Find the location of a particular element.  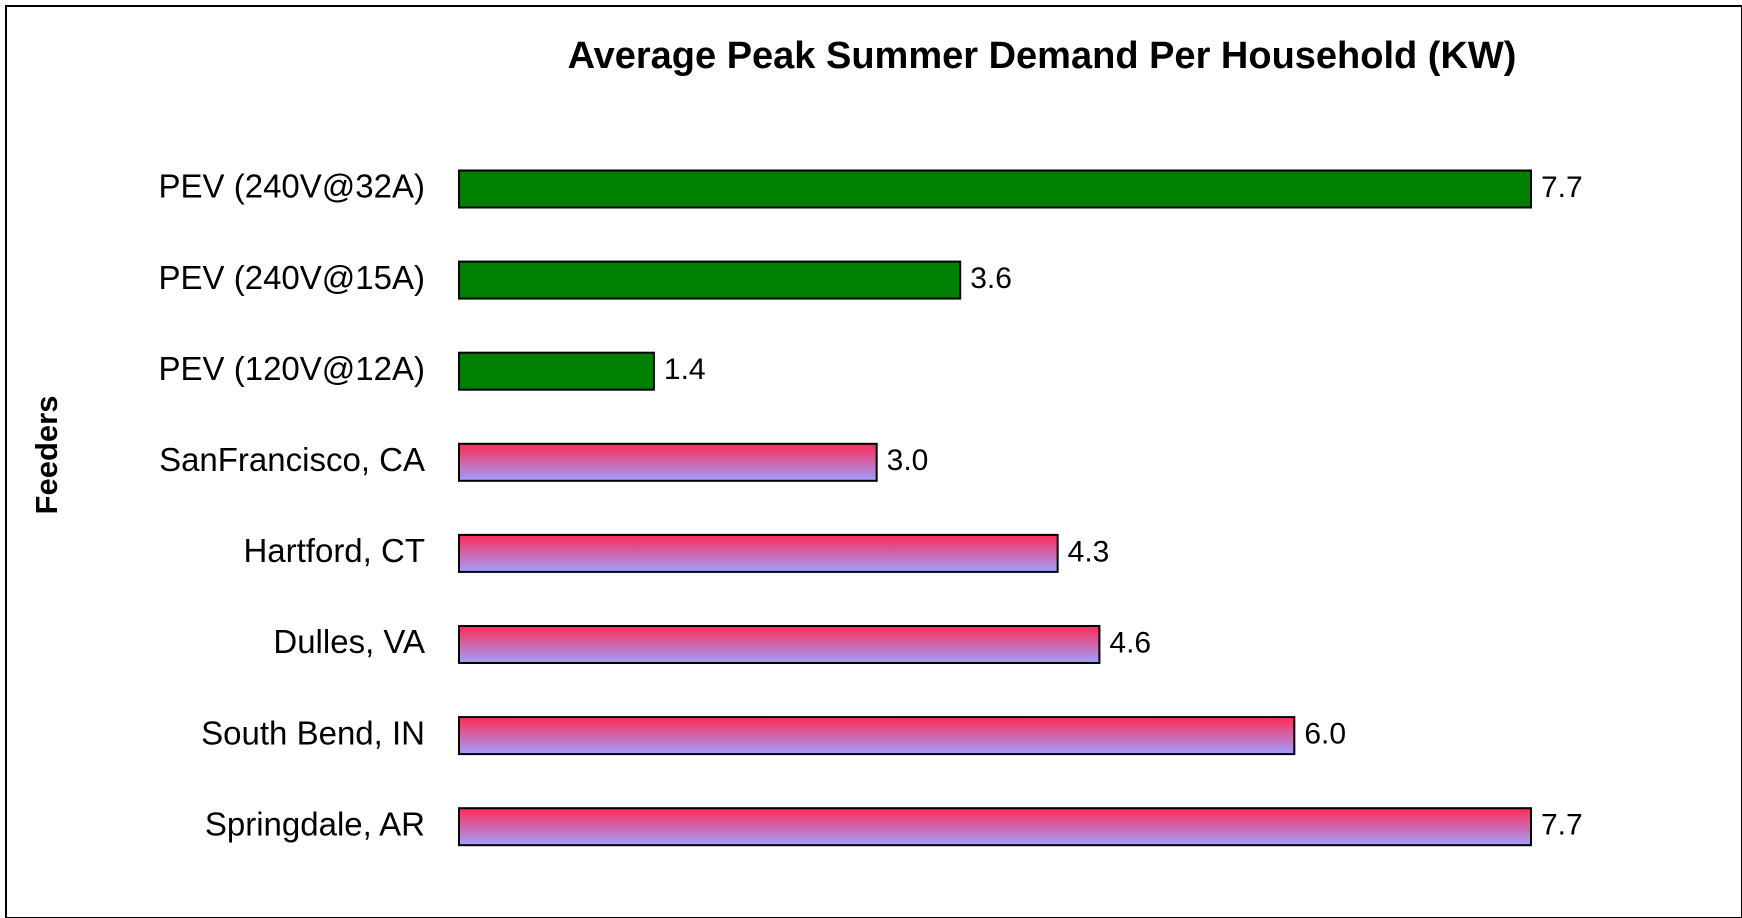

y-tick-label: Springdale, AR is located at coordinates (315, 823).